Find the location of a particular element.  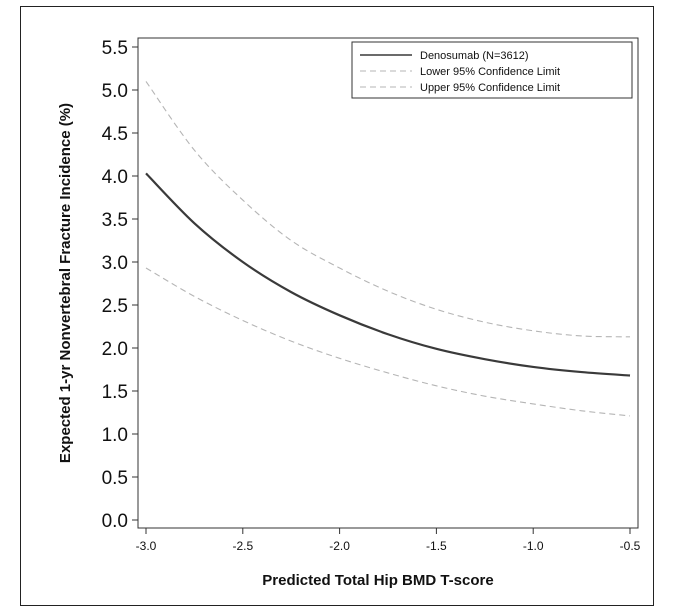

y-tick-label: 2.0 is located at coordinates (115, 349).